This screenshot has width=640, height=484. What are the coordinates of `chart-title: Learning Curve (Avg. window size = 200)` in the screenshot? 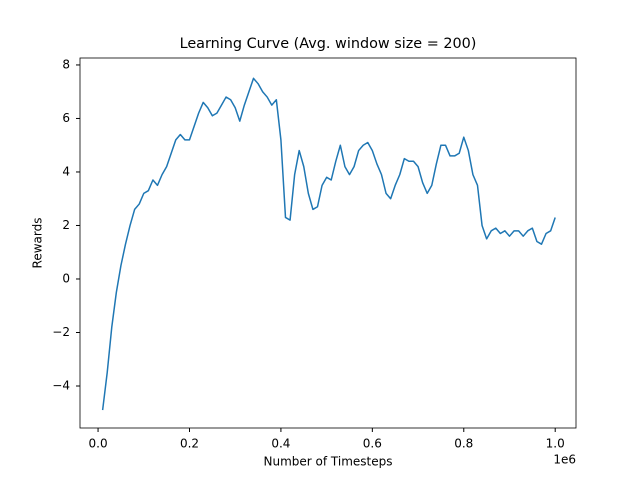 It's located at (328, 44).